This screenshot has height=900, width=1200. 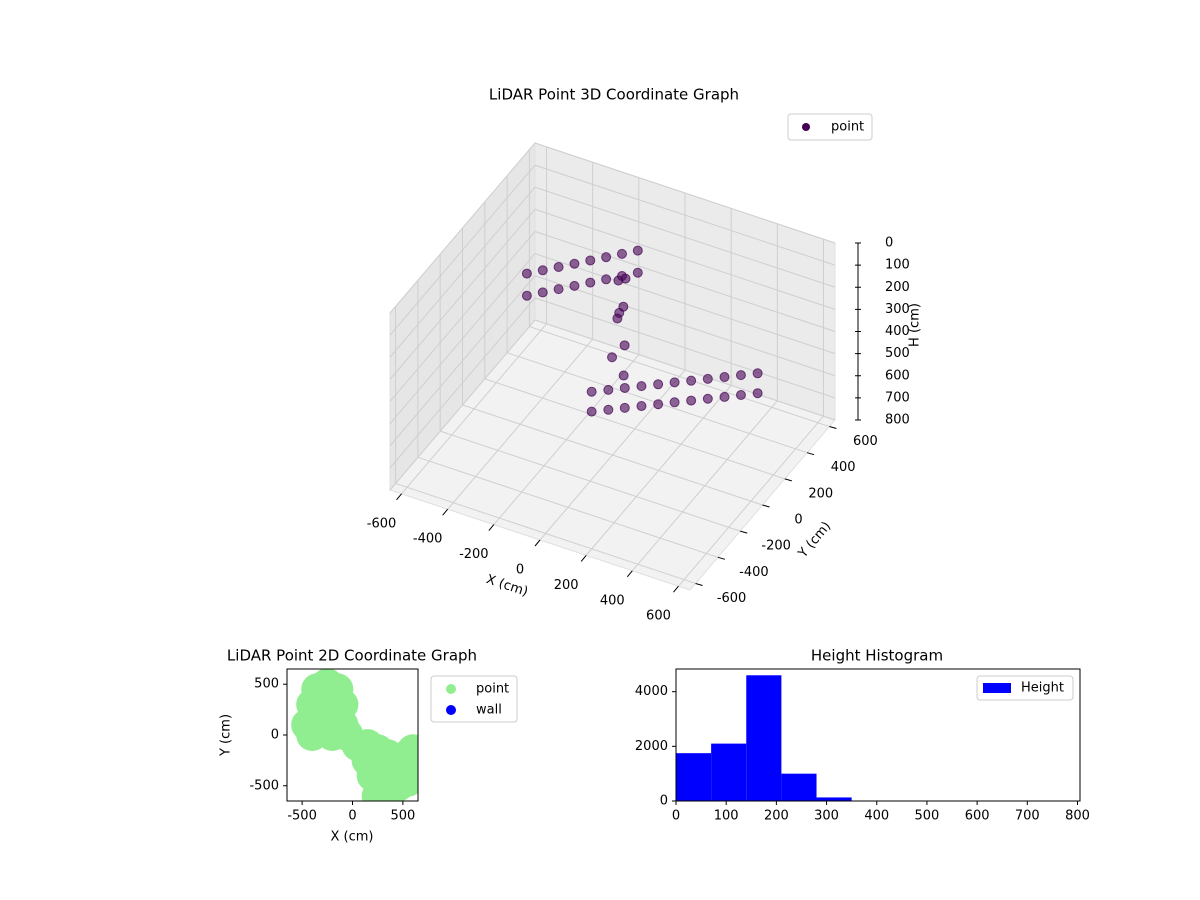 I want to click on y-tick-label: 4000, so click(x=651, y=691).